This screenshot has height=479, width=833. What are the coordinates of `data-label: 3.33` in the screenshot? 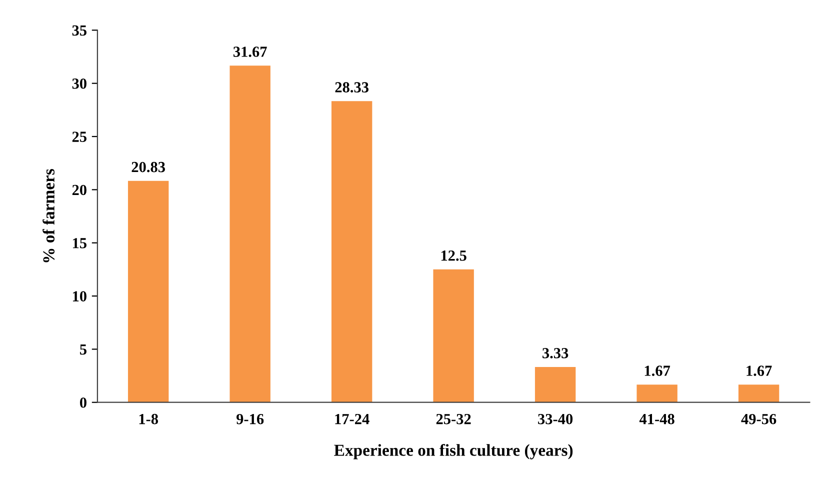 It's located at (555, 353).